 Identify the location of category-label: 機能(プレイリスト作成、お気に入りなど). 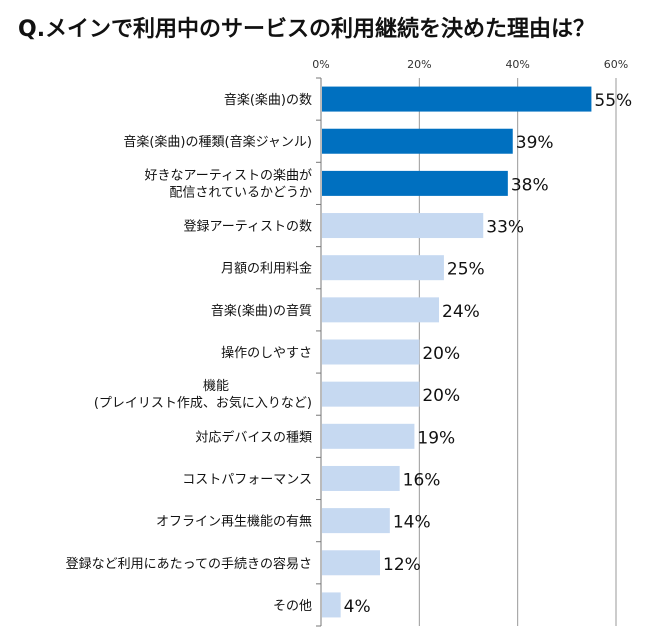
(203, 395).